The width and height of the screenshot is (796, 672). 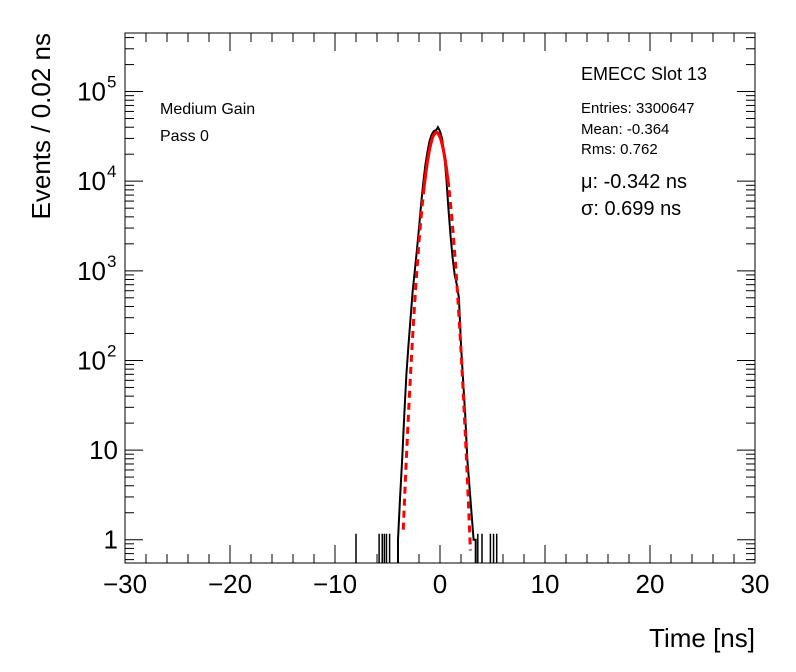 What do you see at coordinates (111, 171) in the screenshot?
I see `y-tick-exponent: 4` at bounding box center [111, 171].